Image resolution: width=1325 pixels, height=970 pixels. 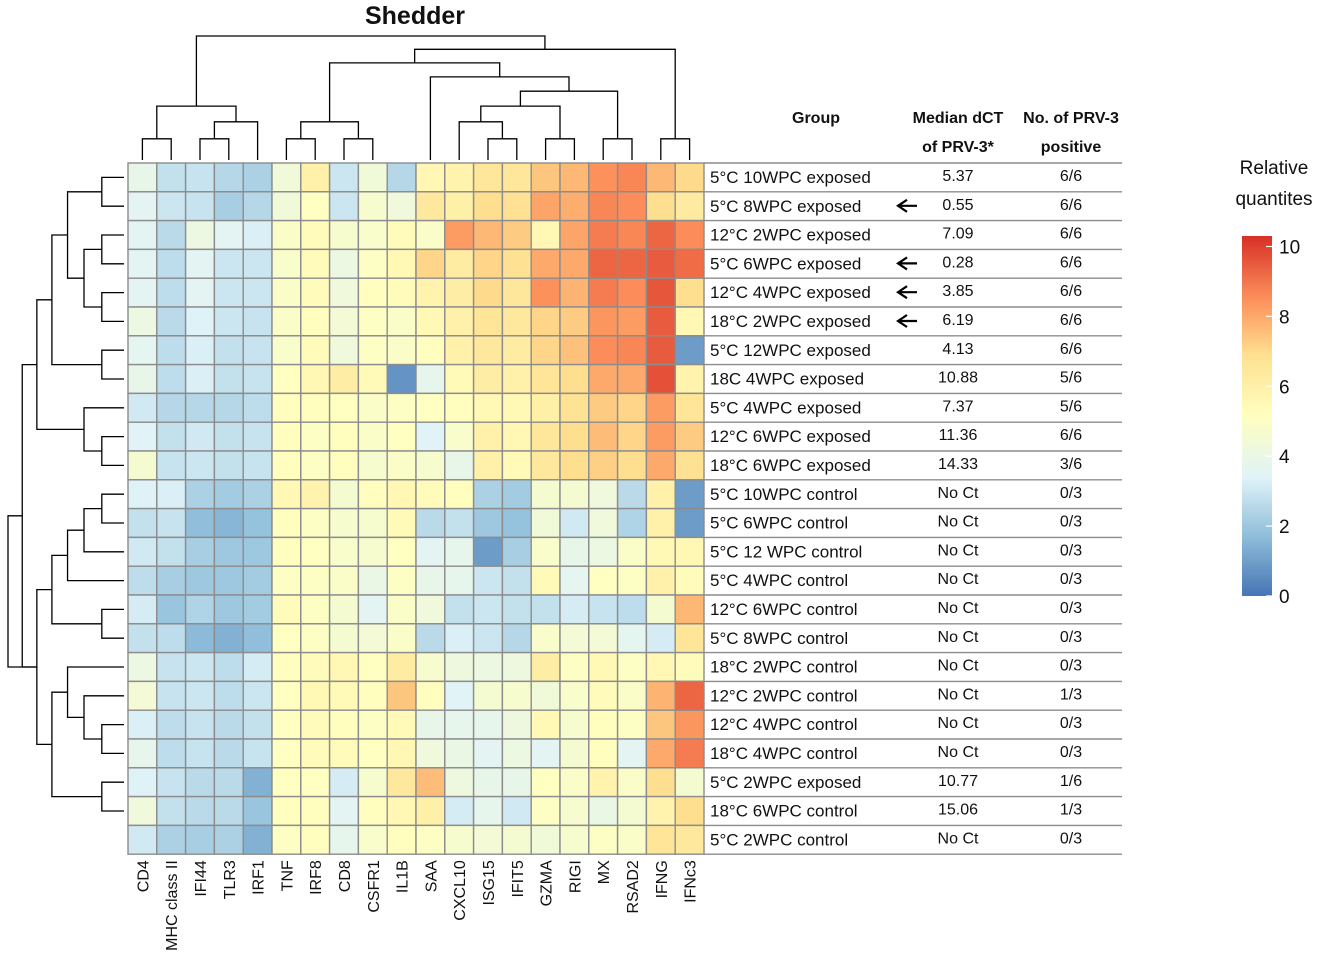 I want to click on gene-label: RIGI, so click(x=575, y=876).